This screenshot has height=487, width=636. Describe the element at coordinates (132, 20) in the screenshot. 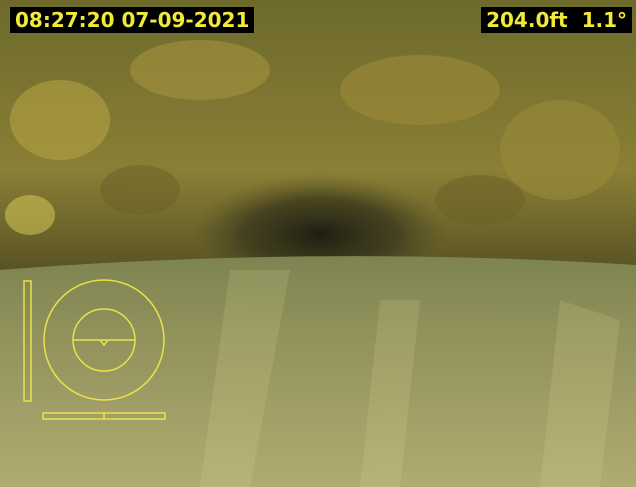

I see `timestamp: 08:27:20 07-09-2021` at that location.